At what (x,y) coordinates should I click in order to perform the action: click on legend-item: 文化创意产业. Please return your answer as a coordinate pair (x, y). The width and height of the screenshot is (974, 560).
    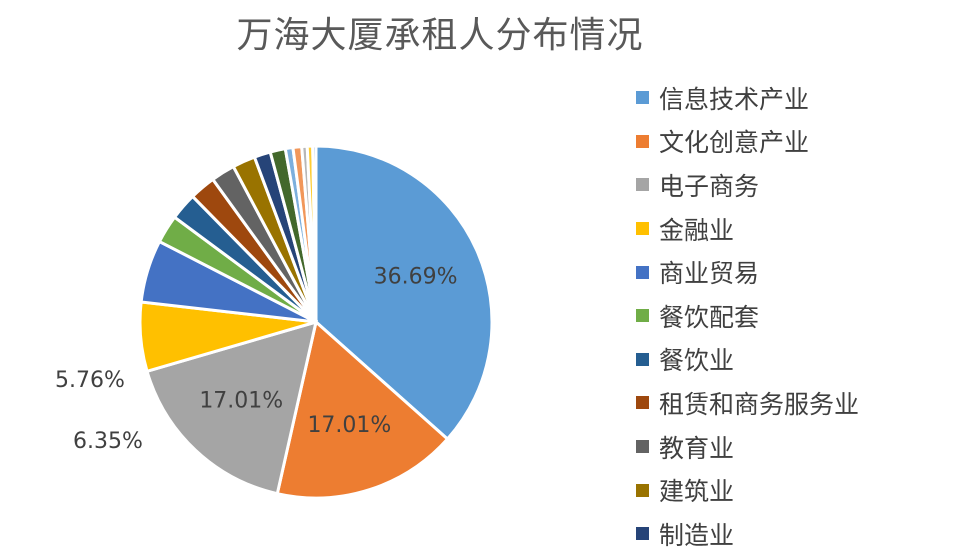
    Looking at the image, I should click on (747, 142).